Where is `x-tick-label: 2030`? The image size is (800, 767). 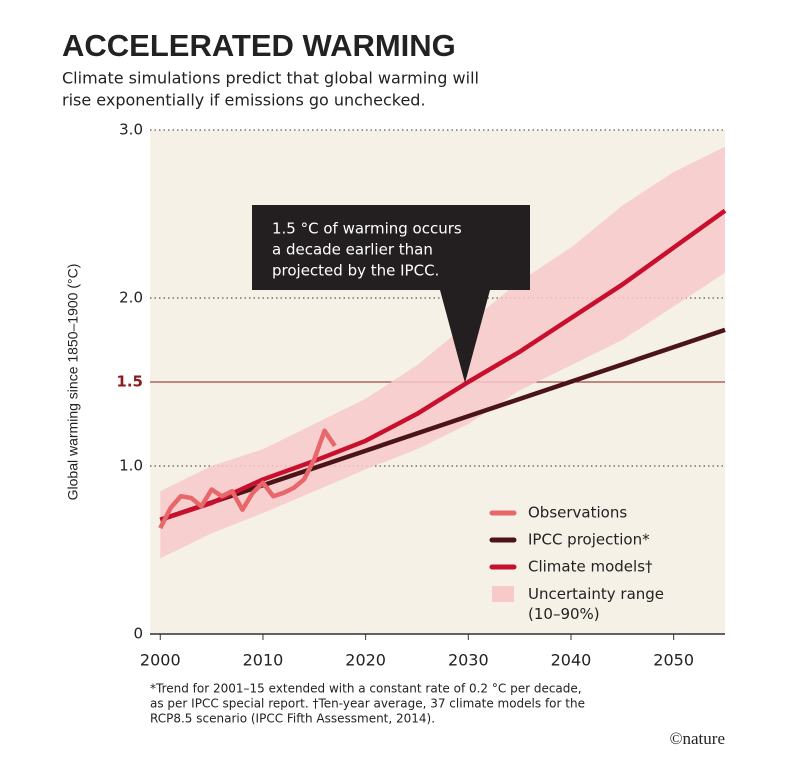
x-tick-label: 2030 is located at coordinates (468, 660).